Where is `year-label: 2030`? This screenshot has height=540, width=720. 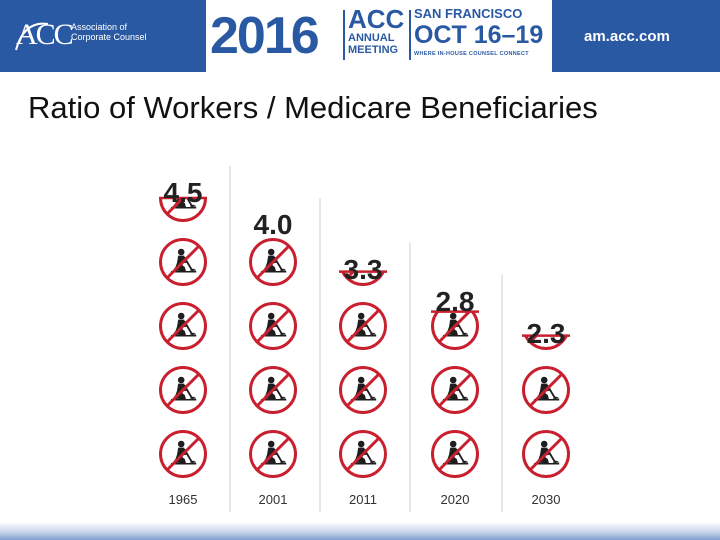 year-label: 2030 is located at coordinates (546, 499).